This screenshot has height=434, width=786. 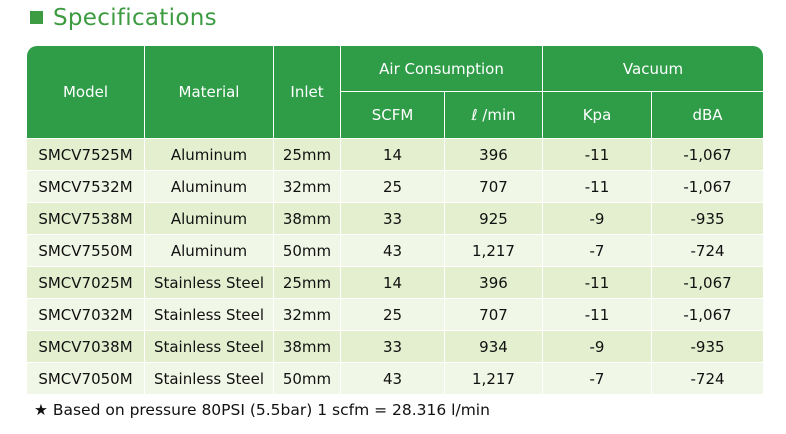 What do you see at coordinates (86, 219) in the screenshot?
I see `table-cell: SMCV7538M` at bounding box center [86, 219].